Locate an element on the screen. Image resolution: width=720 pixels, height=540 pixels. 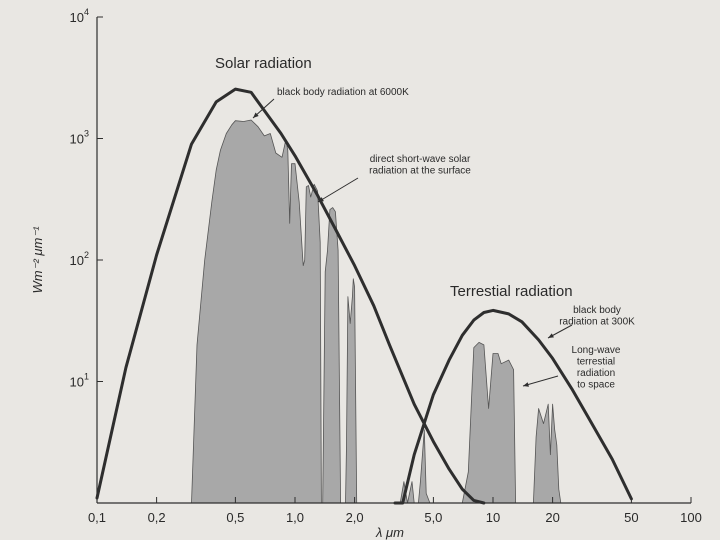
bb300-annotation: black body is located at coordinates (597, 310).